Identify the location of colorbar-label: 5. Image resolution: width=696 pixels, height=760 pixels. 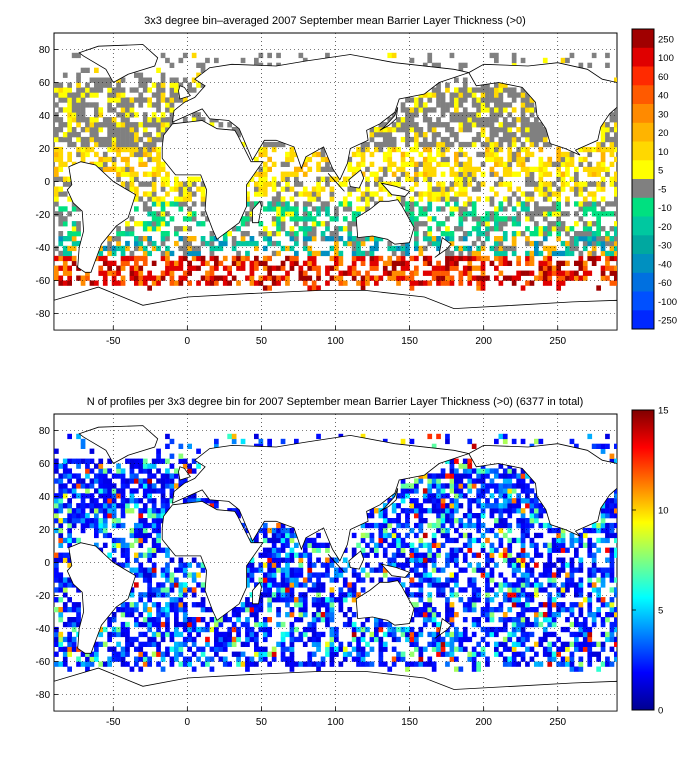
(660, 171).